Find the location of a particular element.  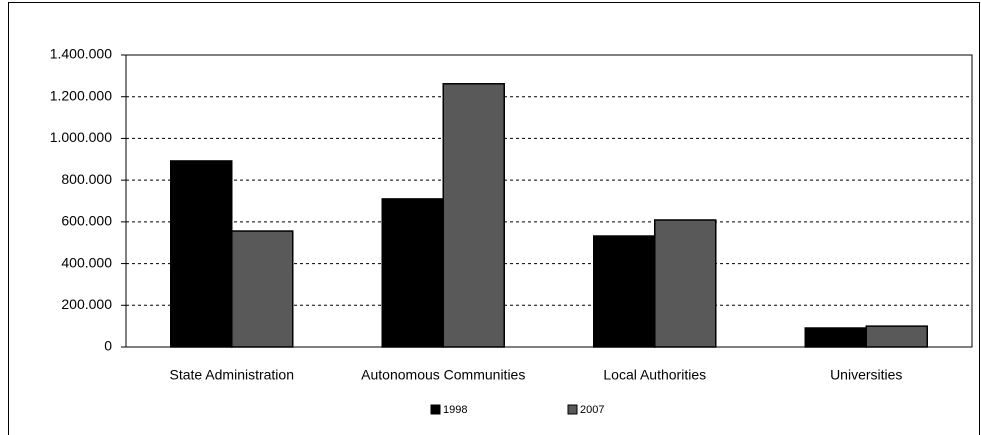

y-tick-label: 800.000 is located at coordinates (86, 179).